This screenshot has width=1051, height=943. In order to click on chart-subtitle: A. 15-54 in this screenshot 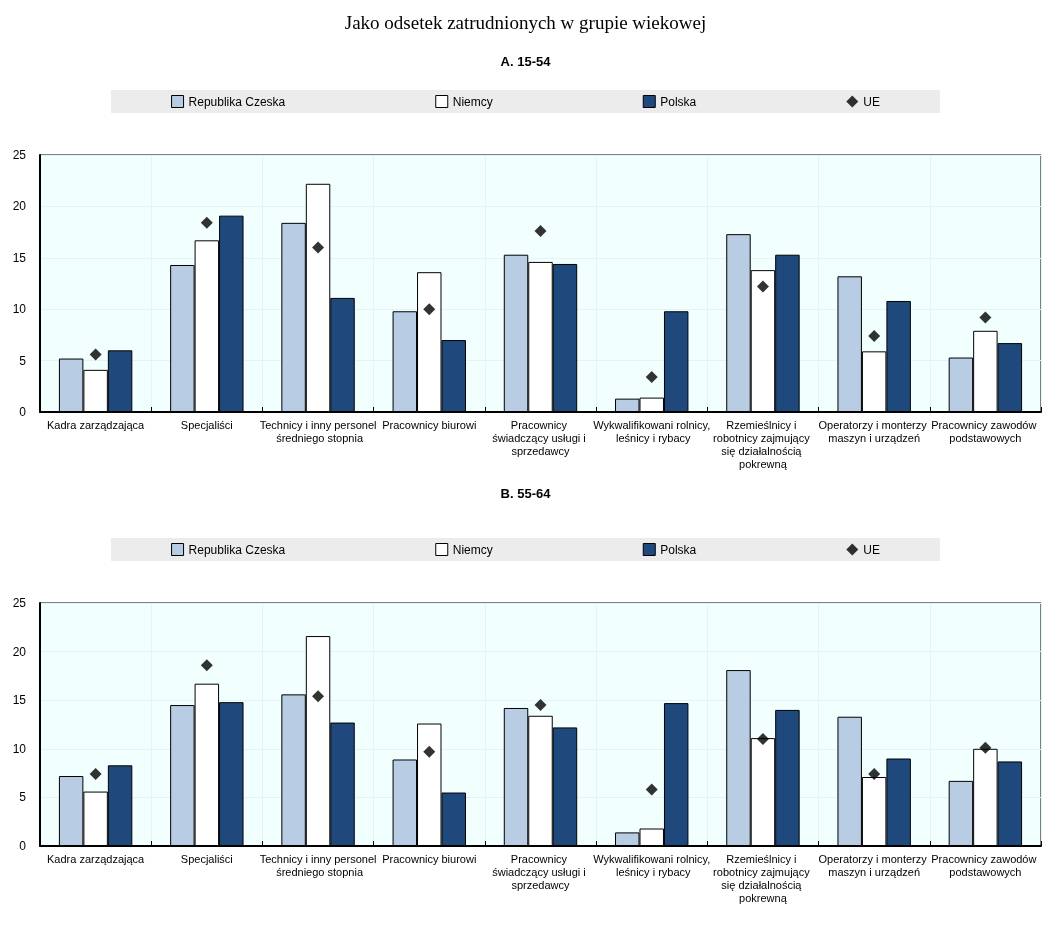, I will do `click(526, 61)`.